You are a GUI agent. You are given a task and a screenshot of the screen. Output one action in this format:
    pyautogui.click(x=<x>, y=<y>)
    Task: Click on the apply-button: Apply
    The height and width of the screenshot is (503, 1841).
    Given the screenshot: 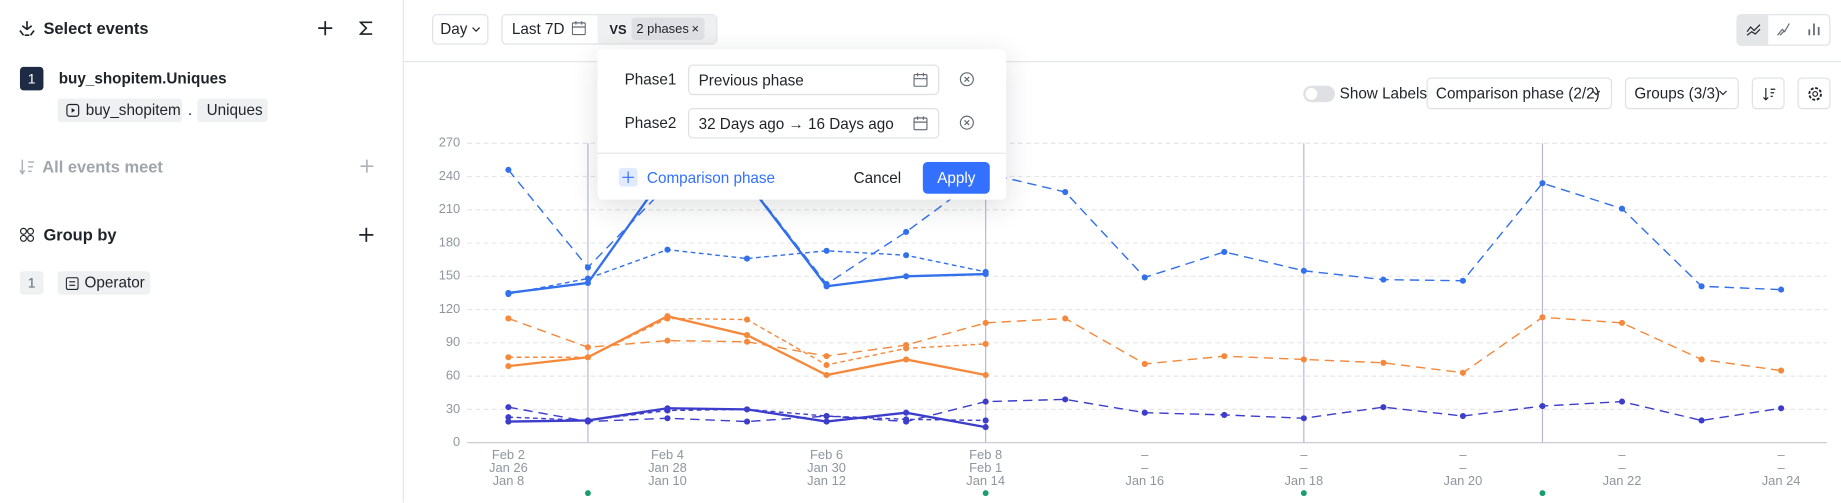 What is the action you would take?
    pyautogui.click(x=956, y=178)
    